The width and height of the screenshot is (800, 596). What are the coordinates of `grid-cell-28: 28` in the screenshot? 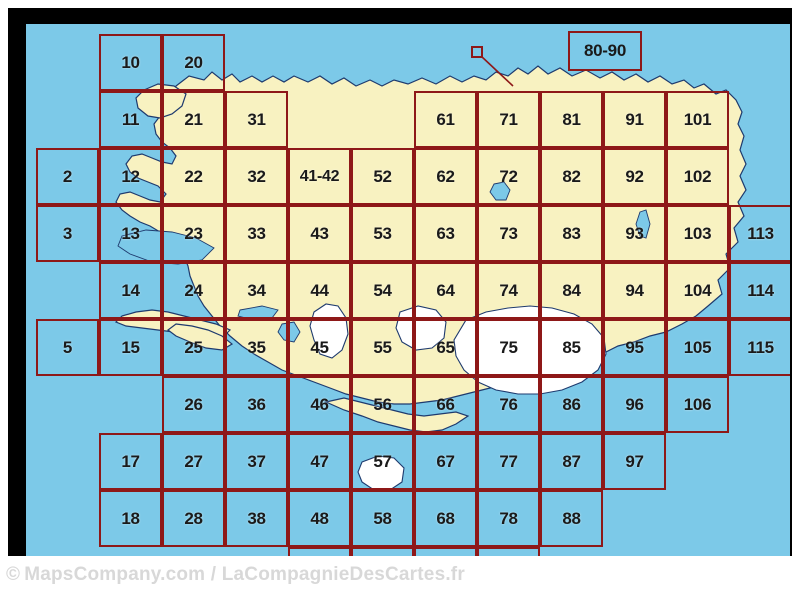 It's located at (193, 518).